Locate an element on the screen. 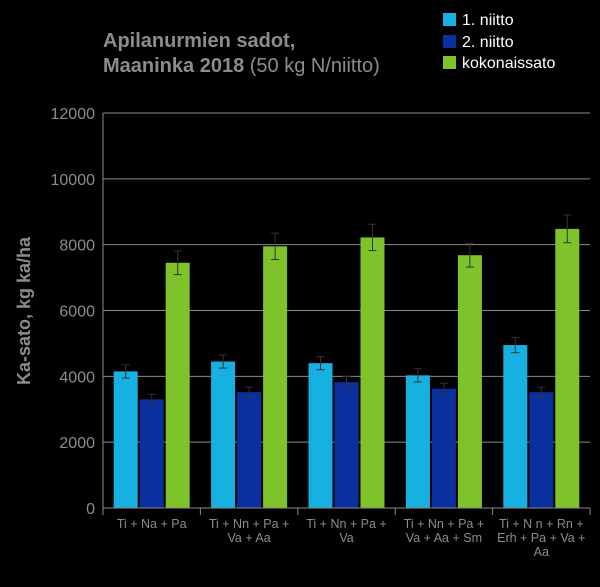  category-label-1: Ti + Na + Pa is located at coordinates (152, 524).